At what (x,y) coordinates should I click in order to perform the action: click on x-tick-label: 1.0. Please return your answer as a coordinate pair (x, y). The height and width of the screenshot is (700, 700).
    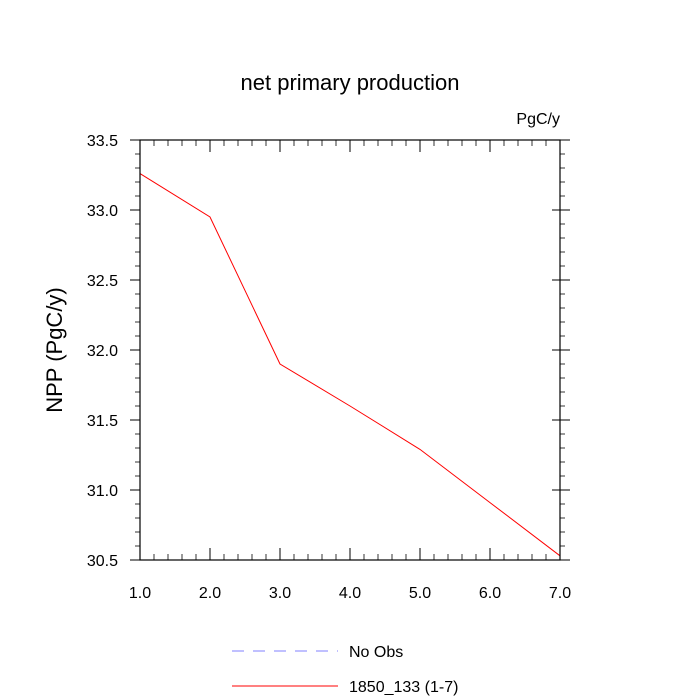
    Looking at the image, I should click on (140, 593).